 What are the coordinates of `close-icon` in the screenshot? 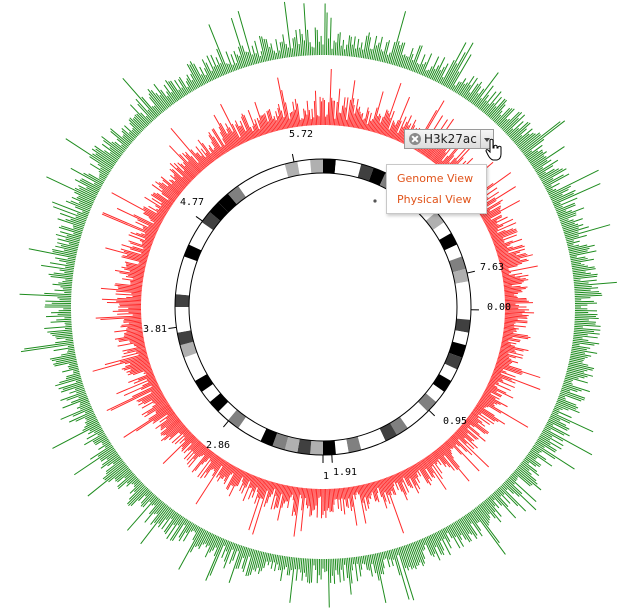 It's located at (415, 139).